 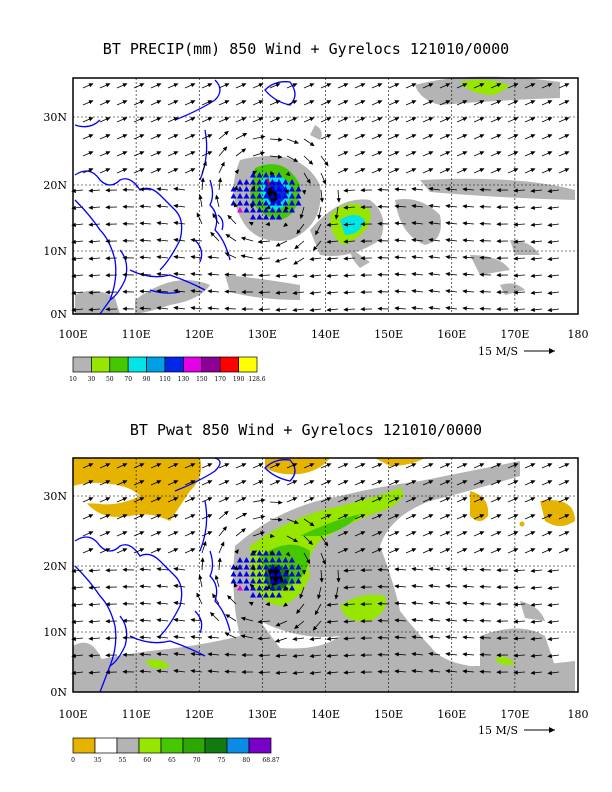 What do you see at coordinates (147, 760) in the screenshot?
I see `colorbar-label: 60` at bounding box center [147, 760].